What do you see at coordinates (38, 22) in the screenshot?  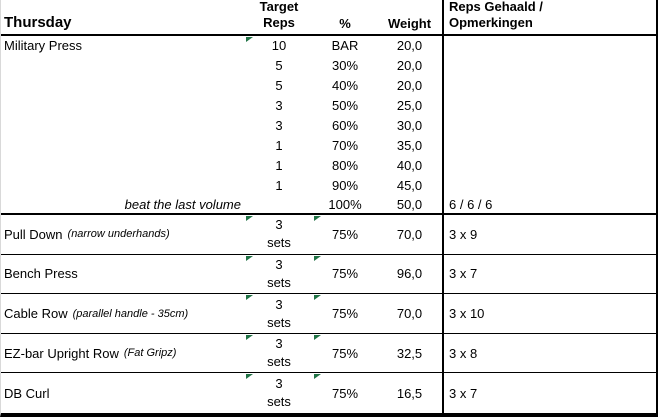 I see `day-title: Thursday` at bounding box center [38, 22].